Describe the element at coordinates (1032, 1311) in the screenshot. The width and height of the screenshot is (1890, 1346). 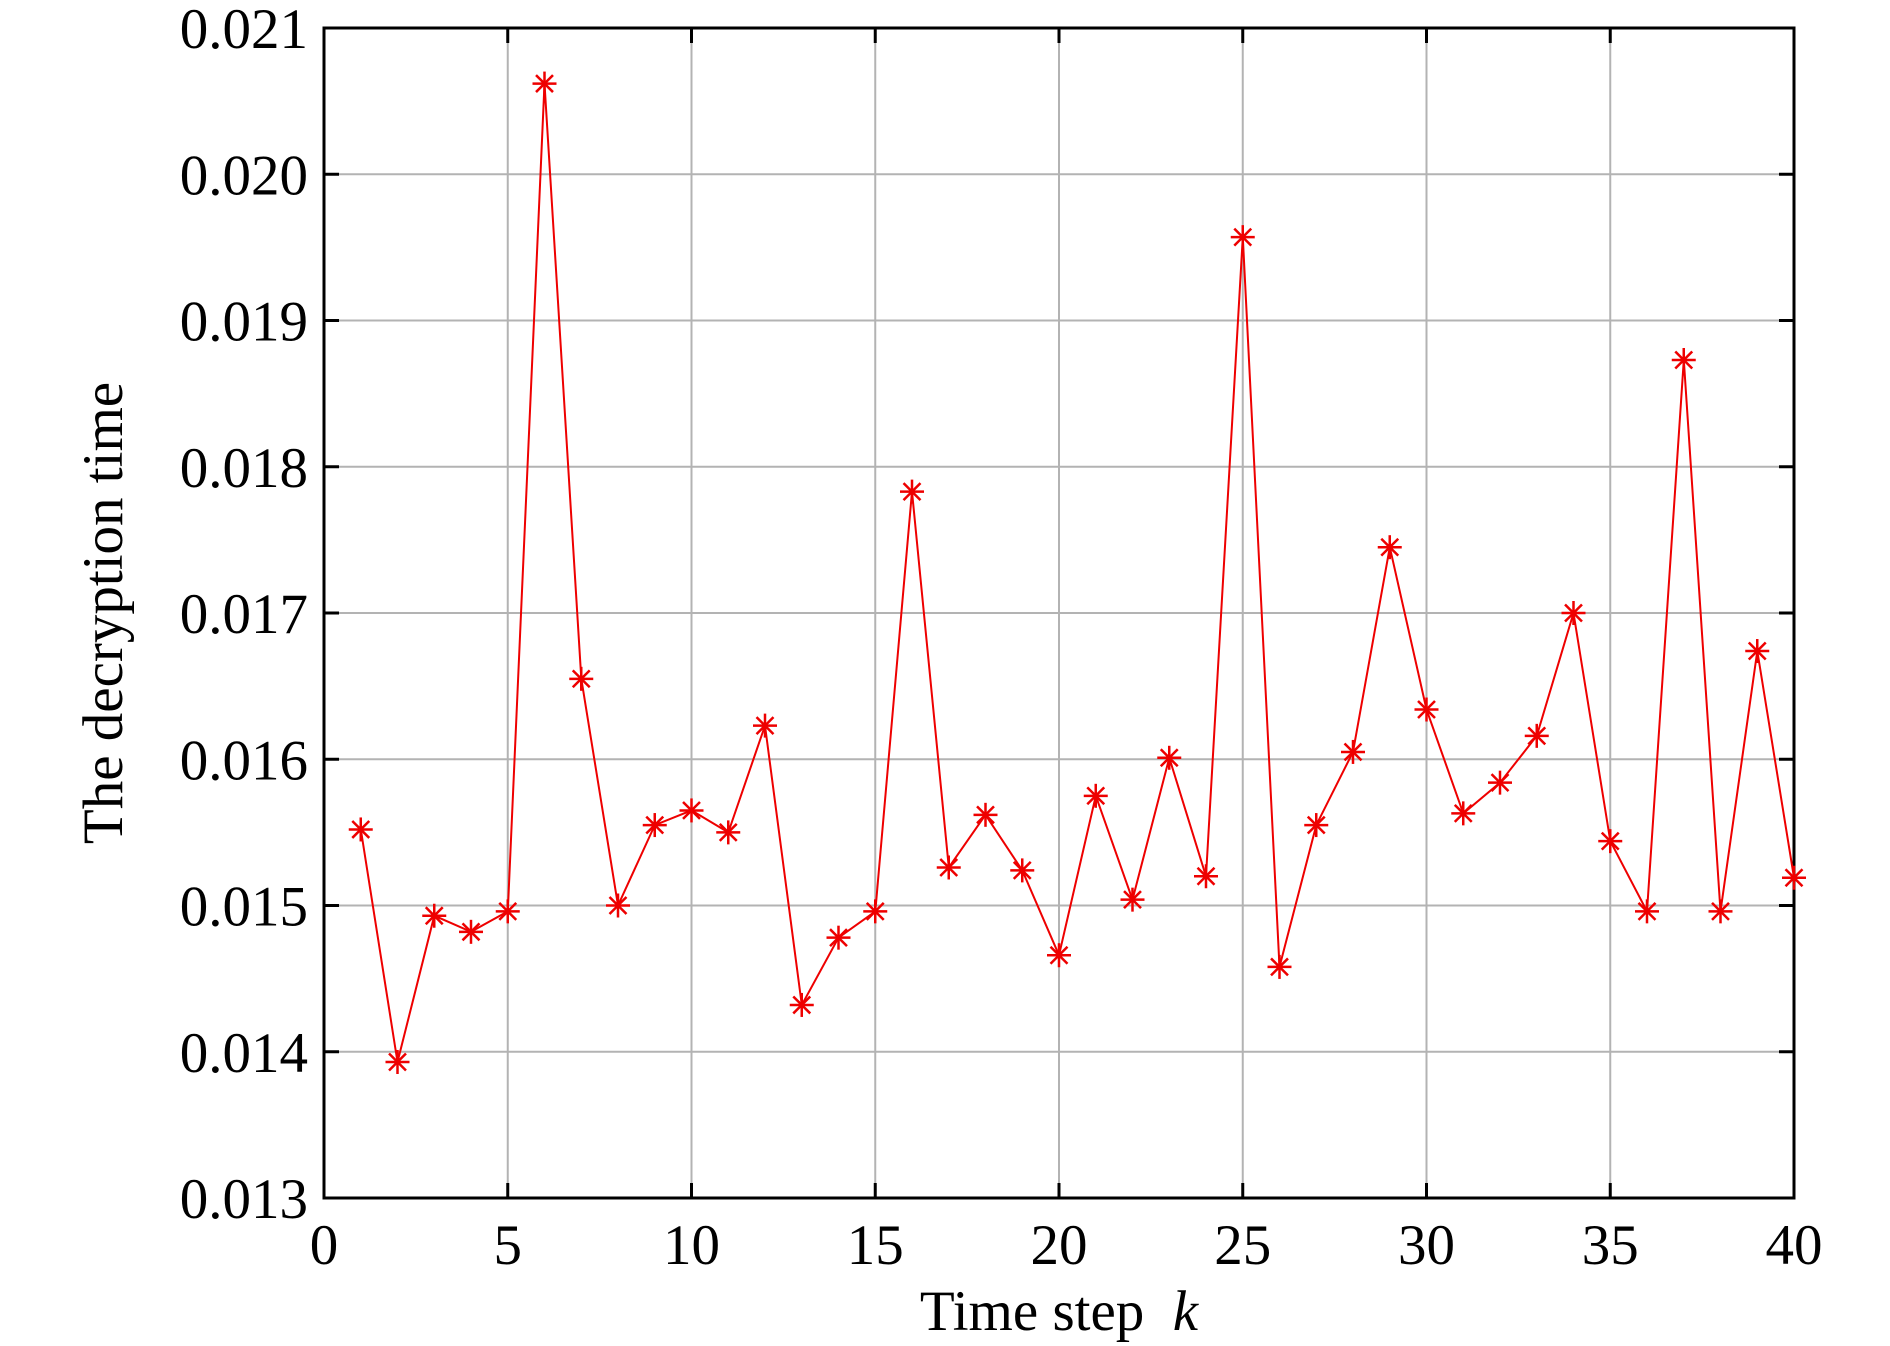
I see `x-axis-title-text: Time step` at that location.